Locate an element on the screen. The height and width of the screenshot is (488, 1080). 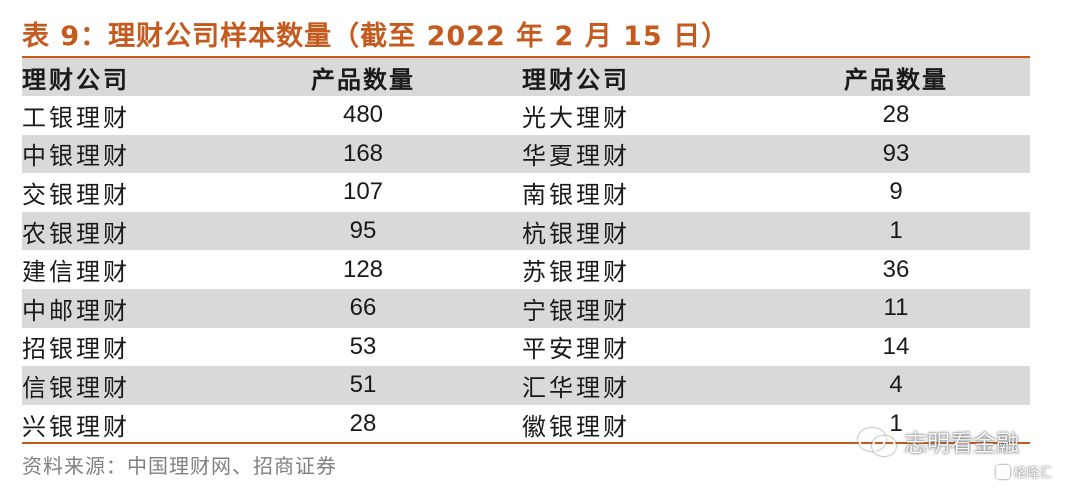
column-header-count-right: 产品数量 is located at coordinates (896, 79).